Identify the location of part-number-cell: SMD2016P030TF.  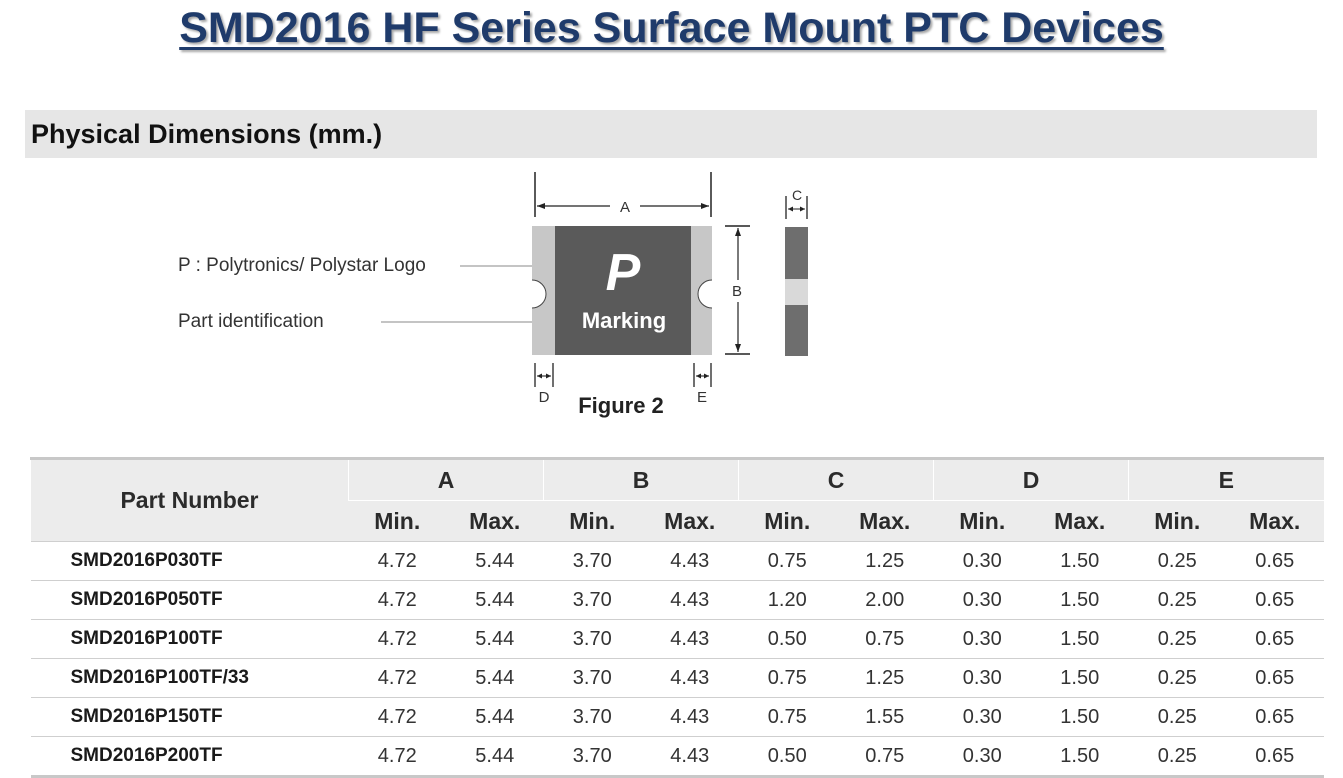
(189, 561).